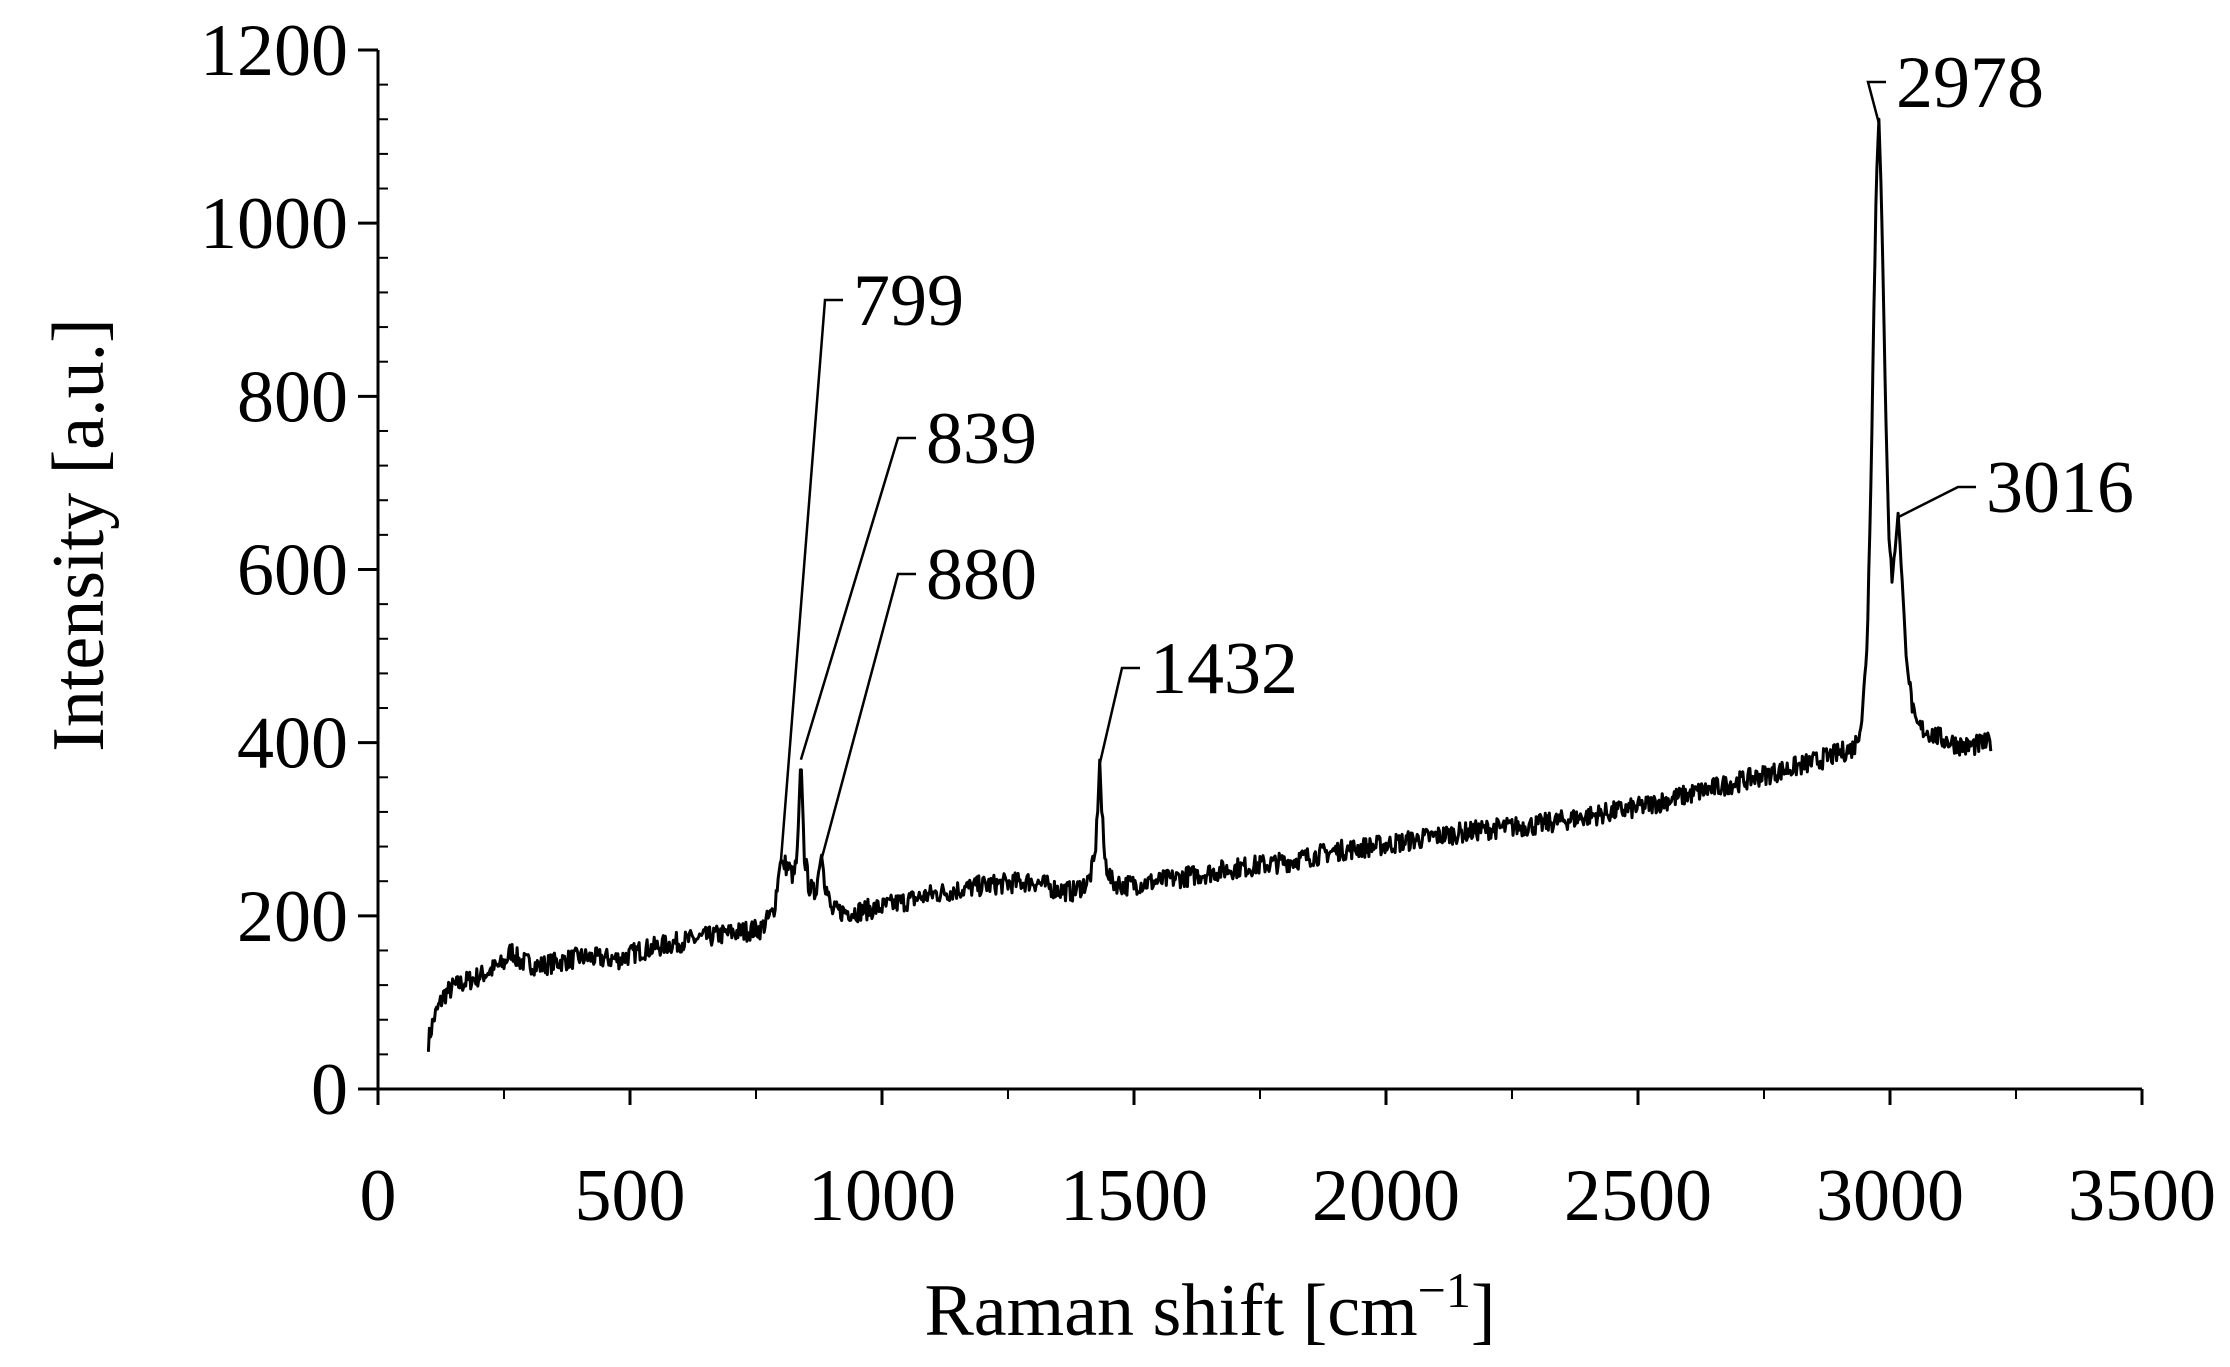 The height and width of the screenshot is (1367, 2230). What do you see at coordinates (79, 535) in the screenshot?
I see `y-axis-title: Intensity [a.u.]` at bounding box center [79, 535].